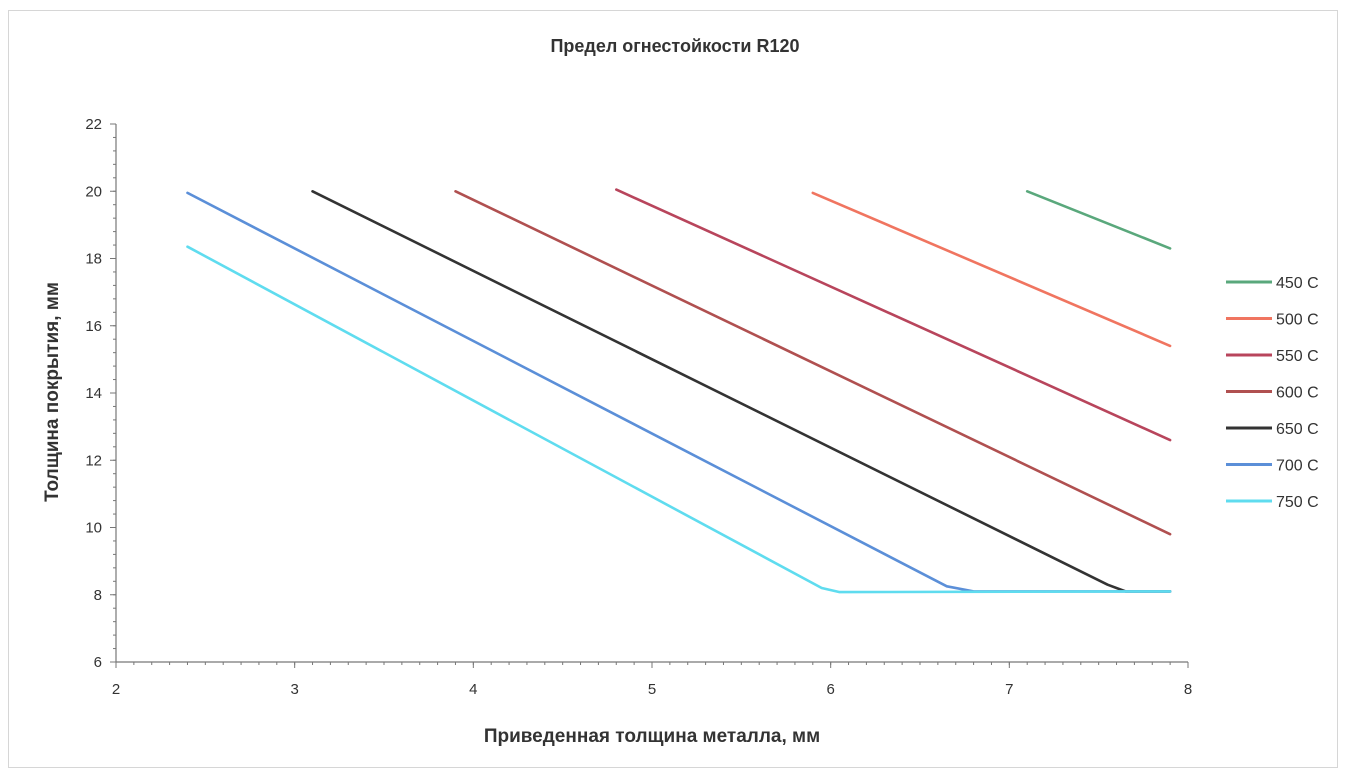 The height and width of the screenshot is (774, 1349). I want to click on x-tick-label: 5, so click(652, 689).